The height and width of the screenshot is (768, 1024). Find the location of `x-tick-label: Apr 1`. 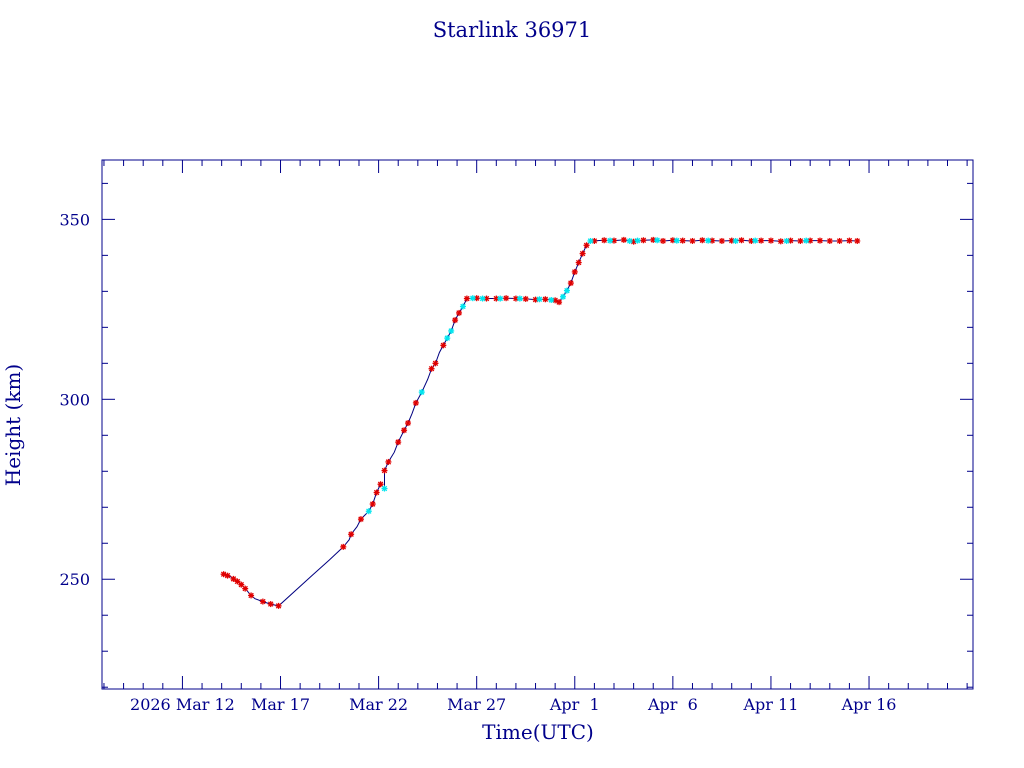

x-tick-label: Apr 1 is located at coordinates (574, 704).